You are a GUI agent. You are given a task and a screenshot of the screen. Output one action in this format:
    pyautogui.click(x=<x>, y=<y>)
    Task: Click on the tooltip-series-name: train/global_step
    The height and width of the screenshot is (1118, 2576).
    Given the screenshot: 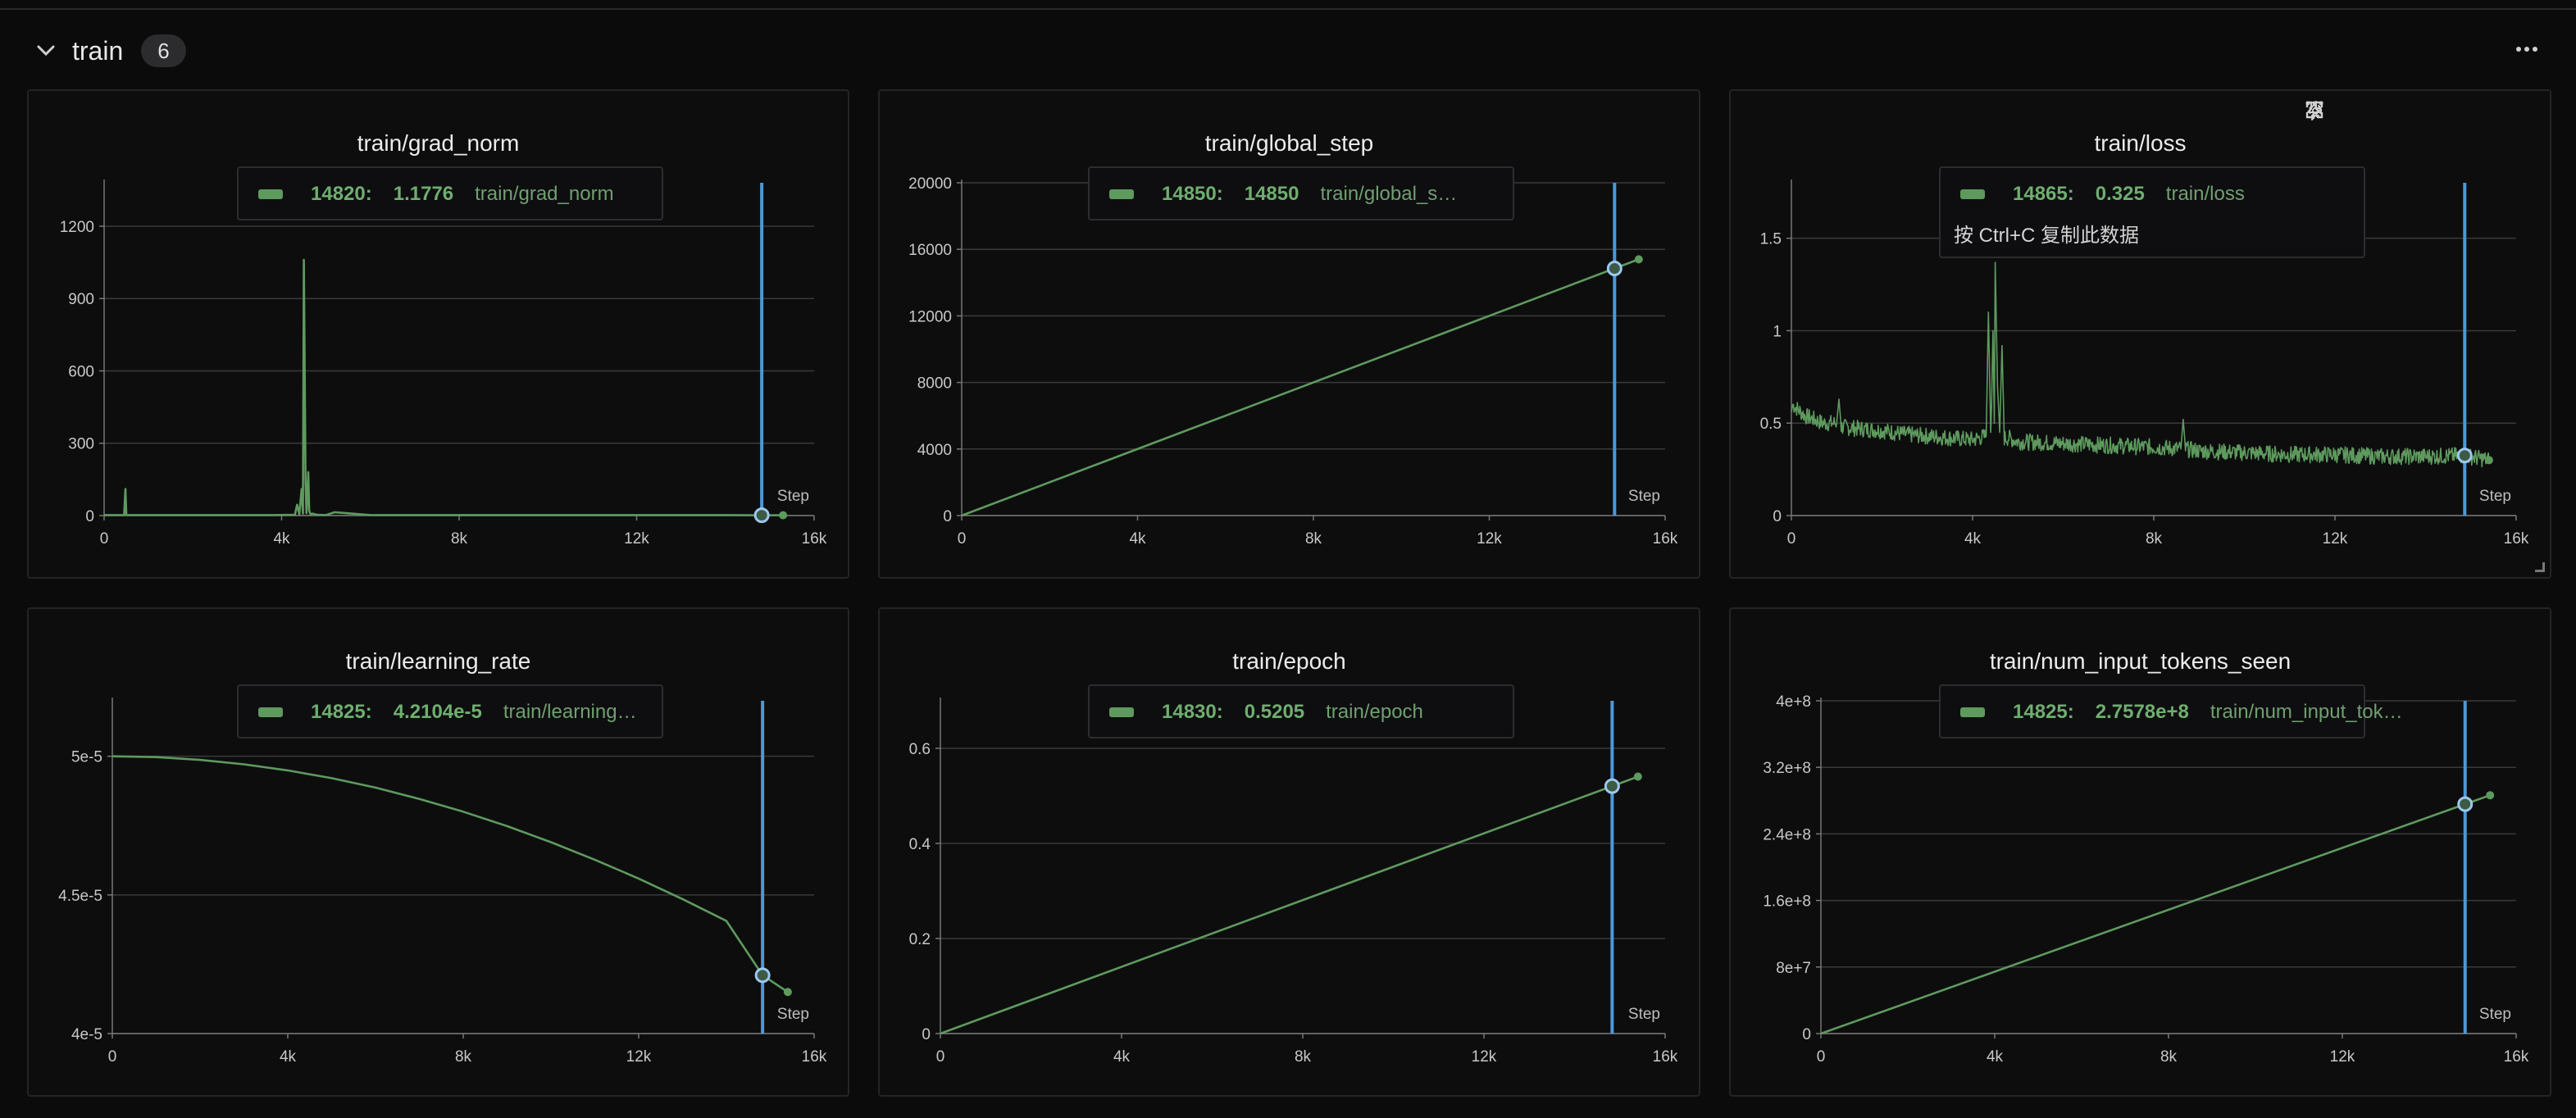 What is the action you would take?
    pyautogui.click(x=1390, y=194)
    